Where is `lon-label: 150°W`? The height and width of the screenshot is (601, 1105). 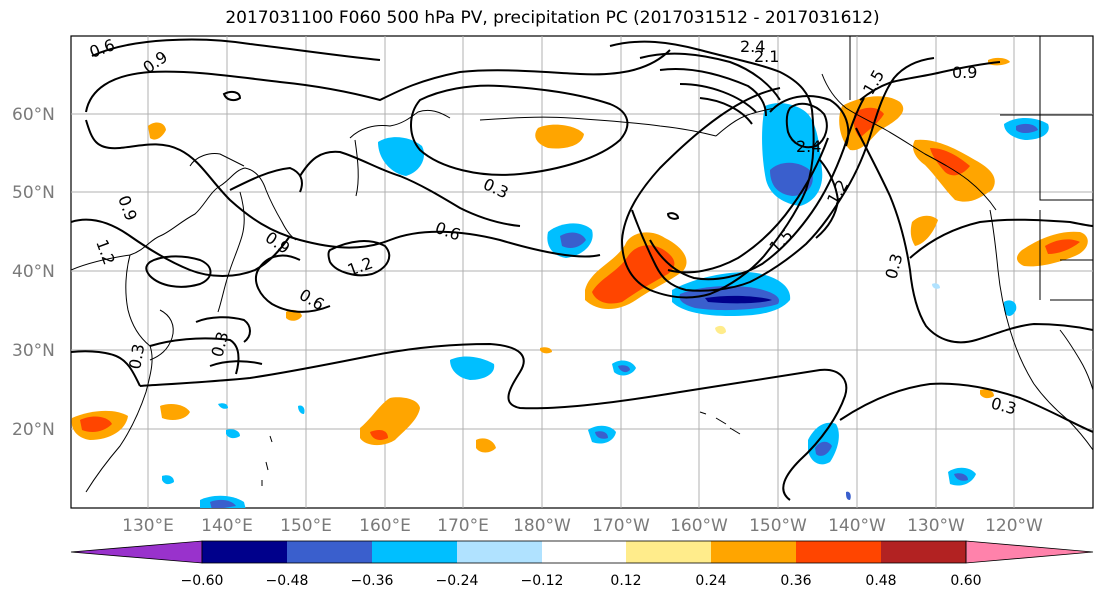
lon-label: 150°W is located at coordinates (778, 526).